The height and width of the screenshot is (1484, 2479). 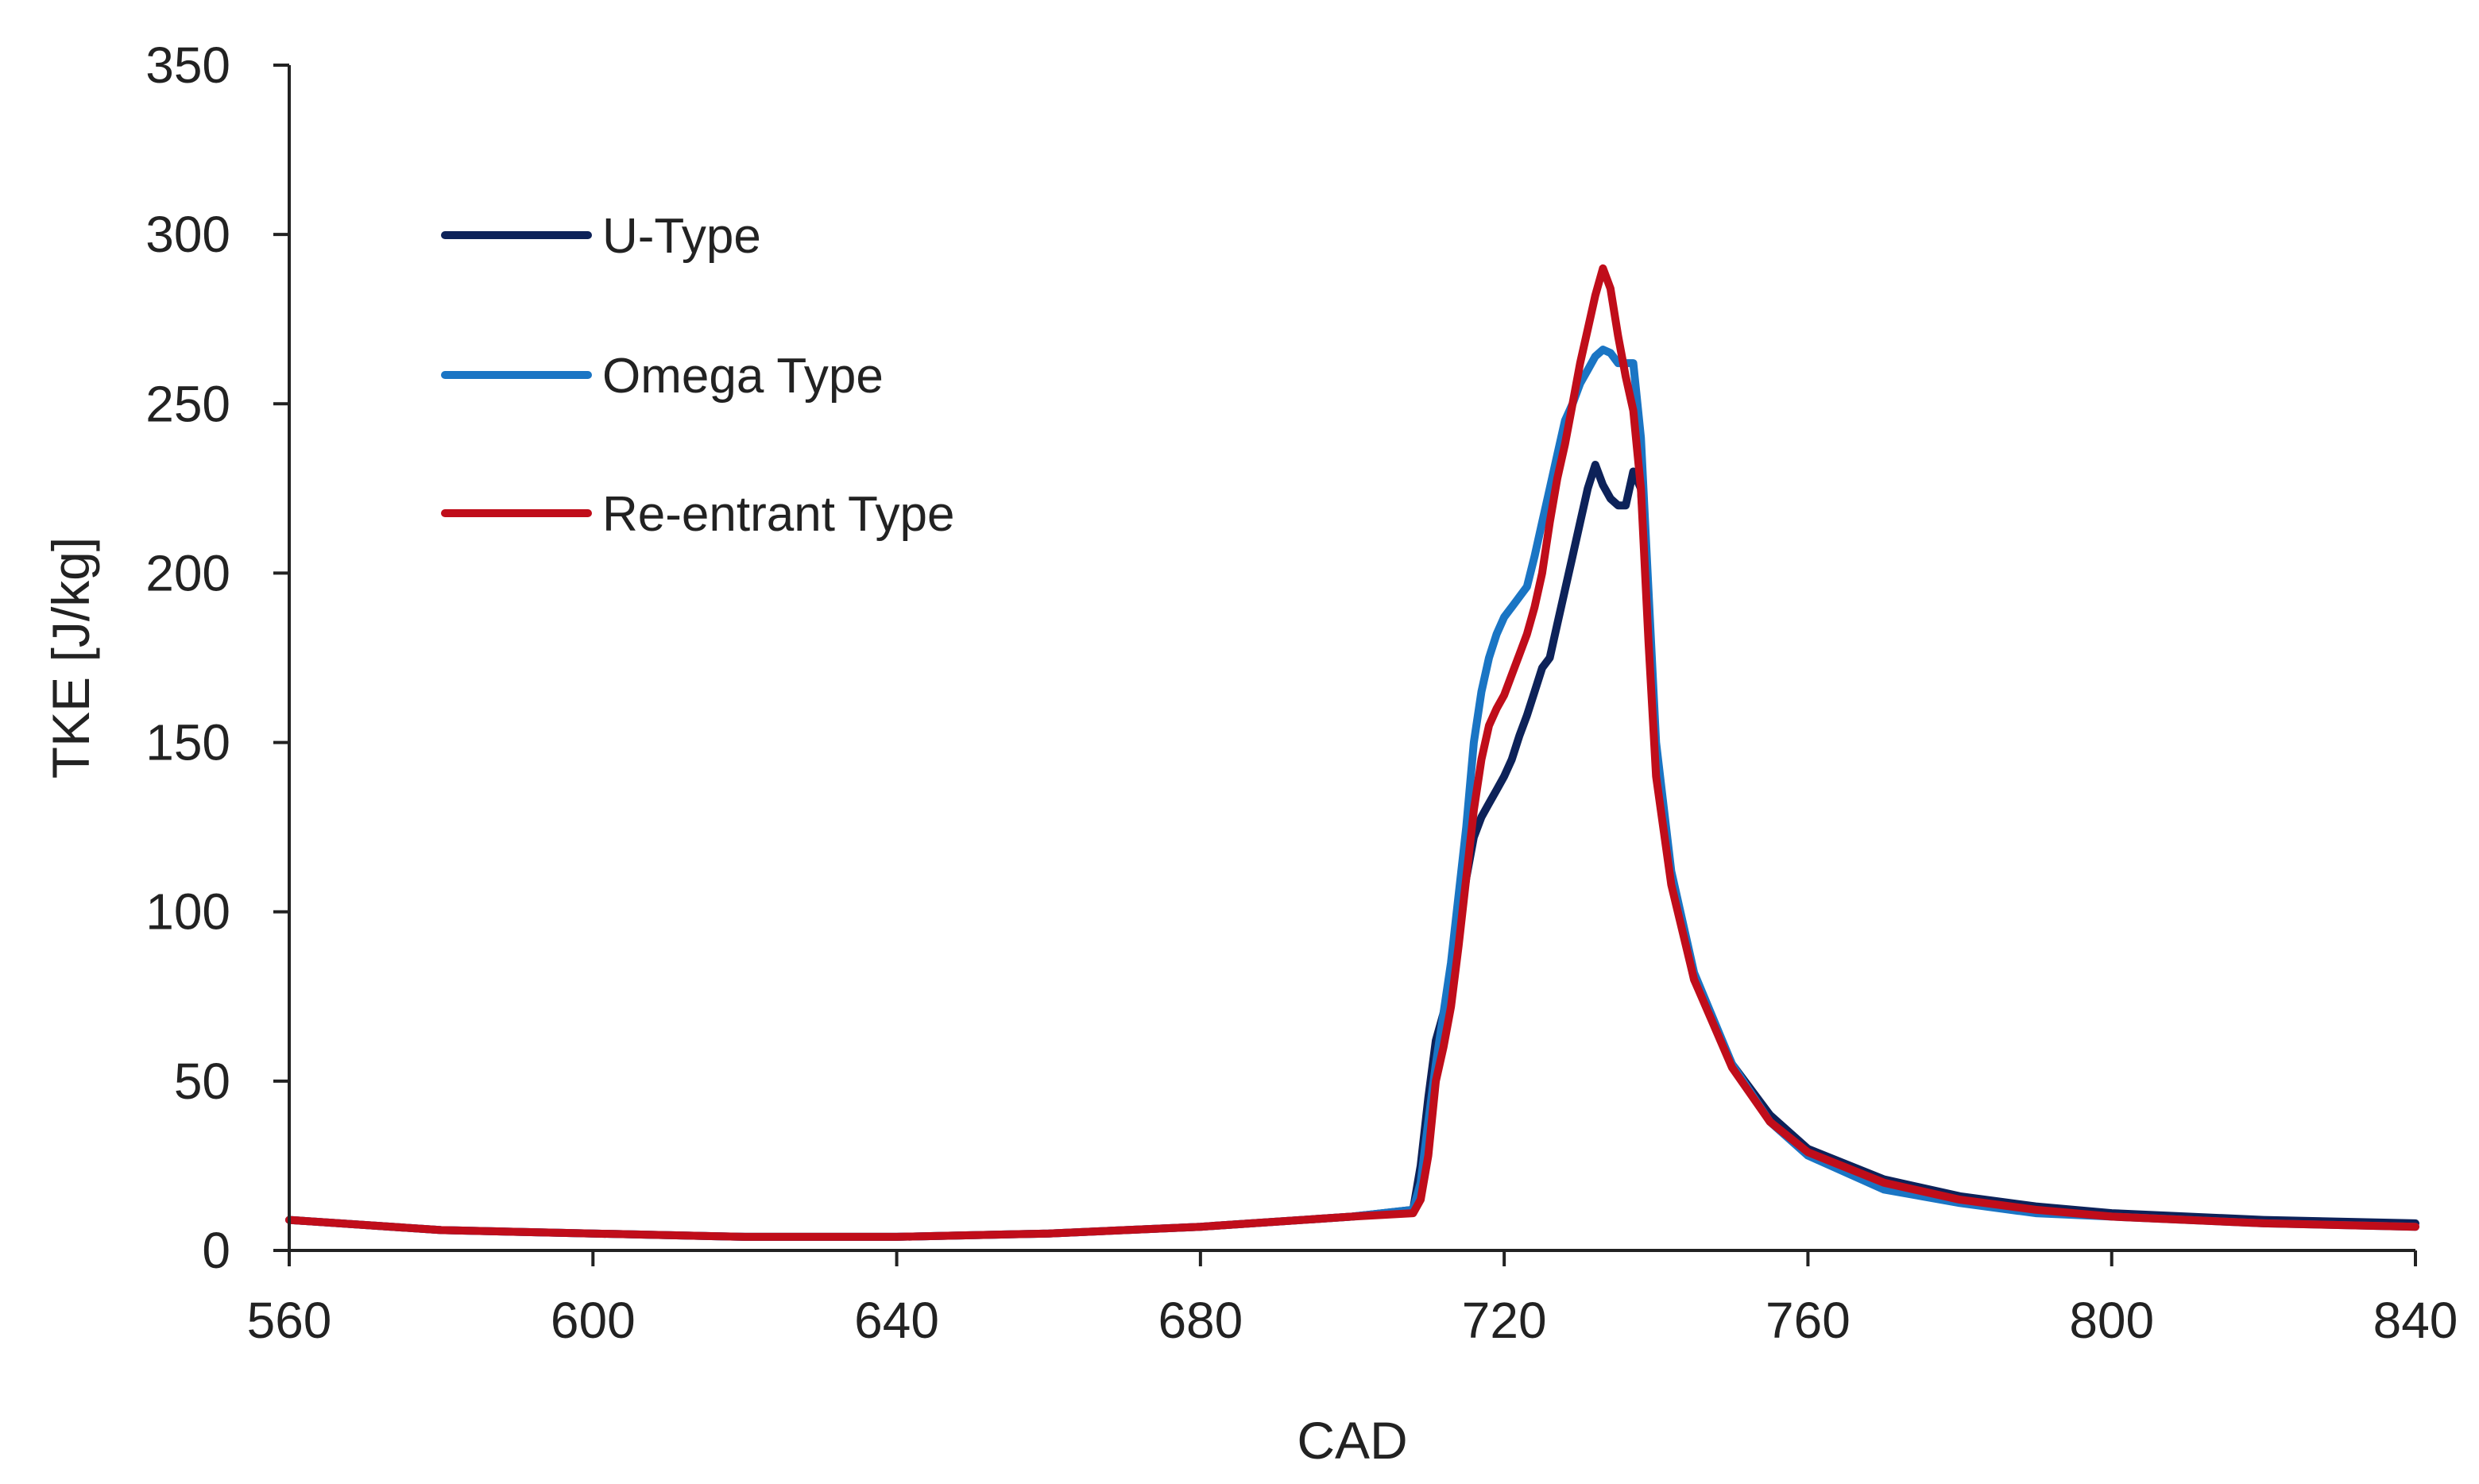 What do you see at coordinates (187, 743) in the screenshot?
I see `y-tick-label: 150` at bounding box center [187, 743].